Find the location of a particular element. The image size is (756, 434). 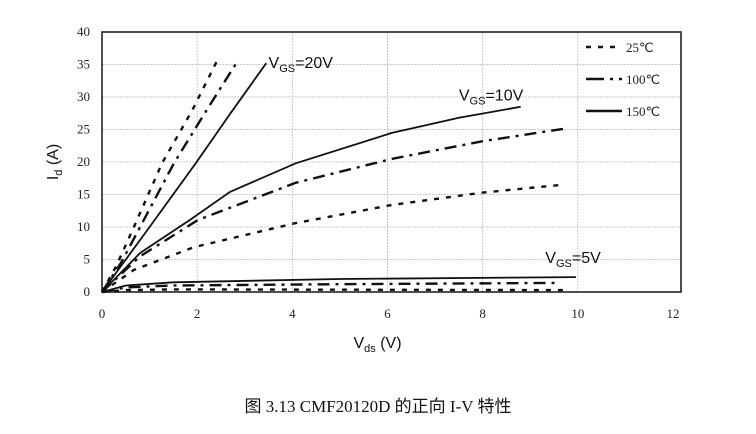

y-tick-label: 15 is located at coordinates (83, 194).